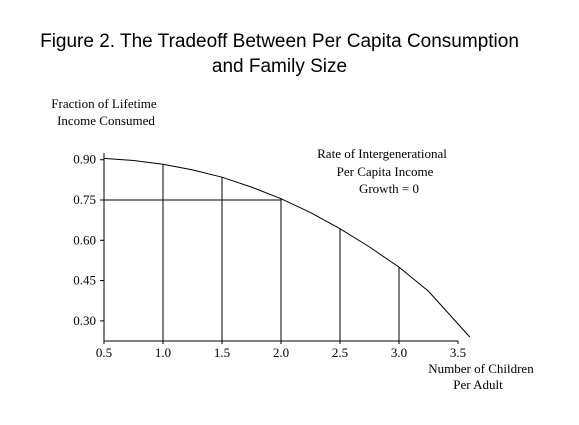 Image resolution: width=579 pixels, height=425 pixels. What do you see at coordinates (458, 352) in the screenshot?
I see `x-tick-label-3.5: 3.5` at bounding box center [458, 352].